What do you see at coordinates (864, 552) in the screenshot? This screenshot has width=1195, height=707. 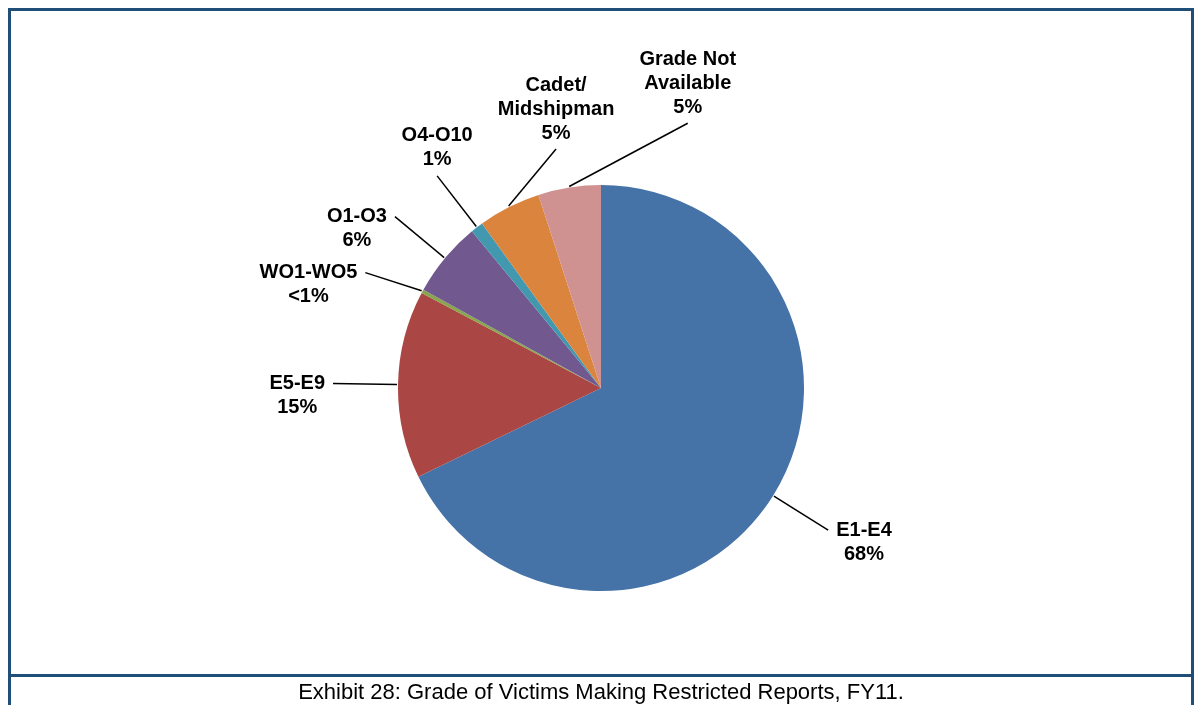 I see `data-label: 68%` at bounding box center [864, 552].